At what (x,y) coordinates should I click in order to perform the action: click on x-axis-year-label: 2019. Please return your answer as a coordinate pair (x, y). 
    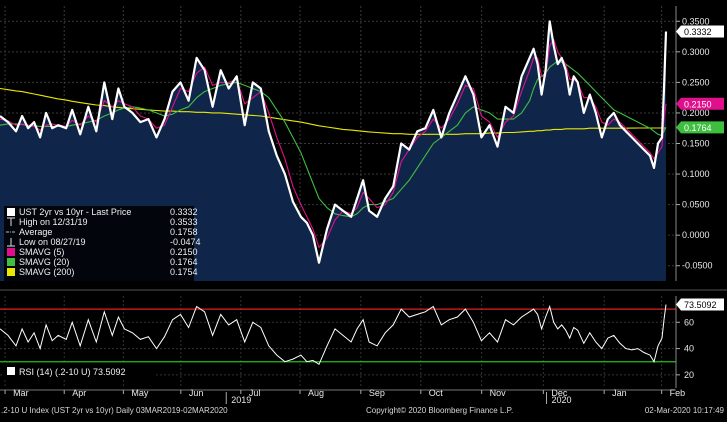
    Looking at the image, I should click on (241, 400).